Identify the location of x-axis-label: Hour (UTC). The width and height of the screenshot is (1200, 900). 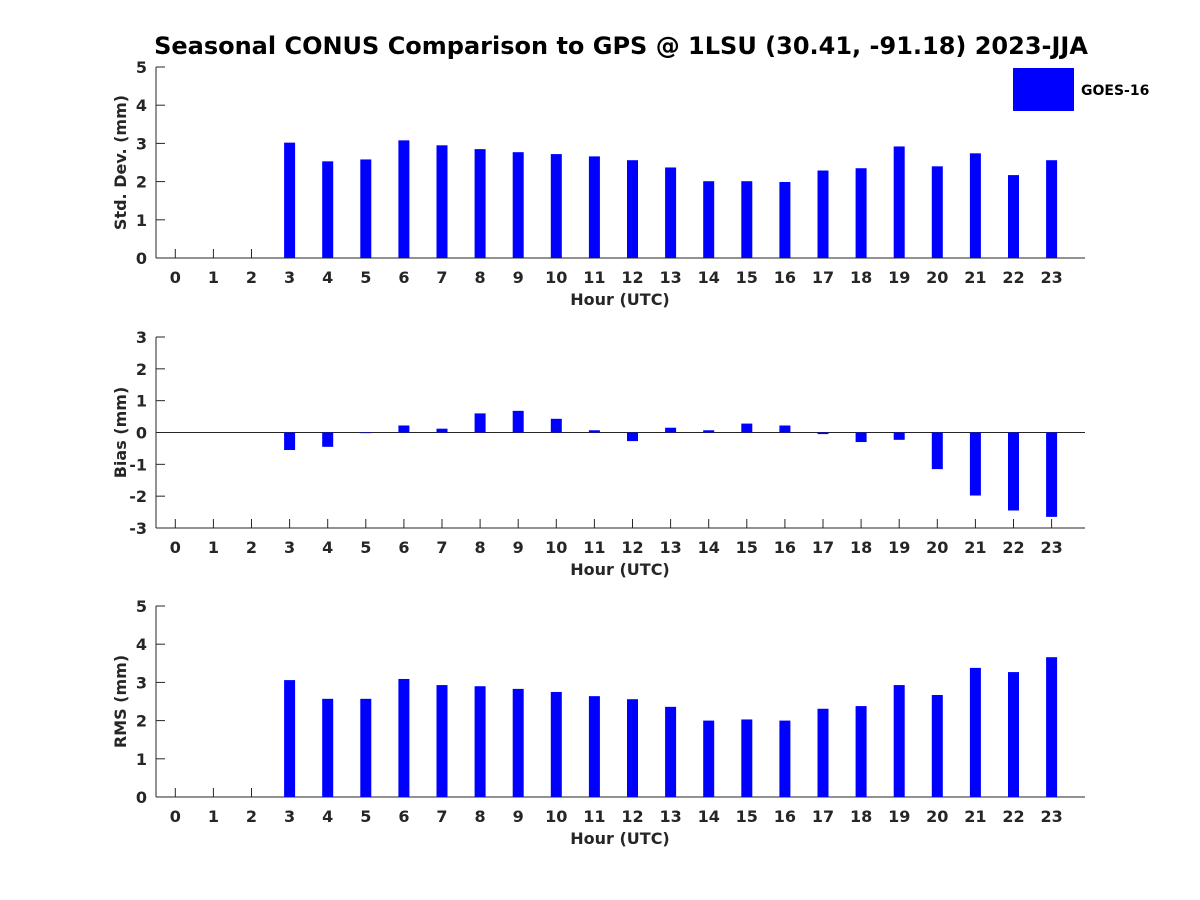
(620, 299).